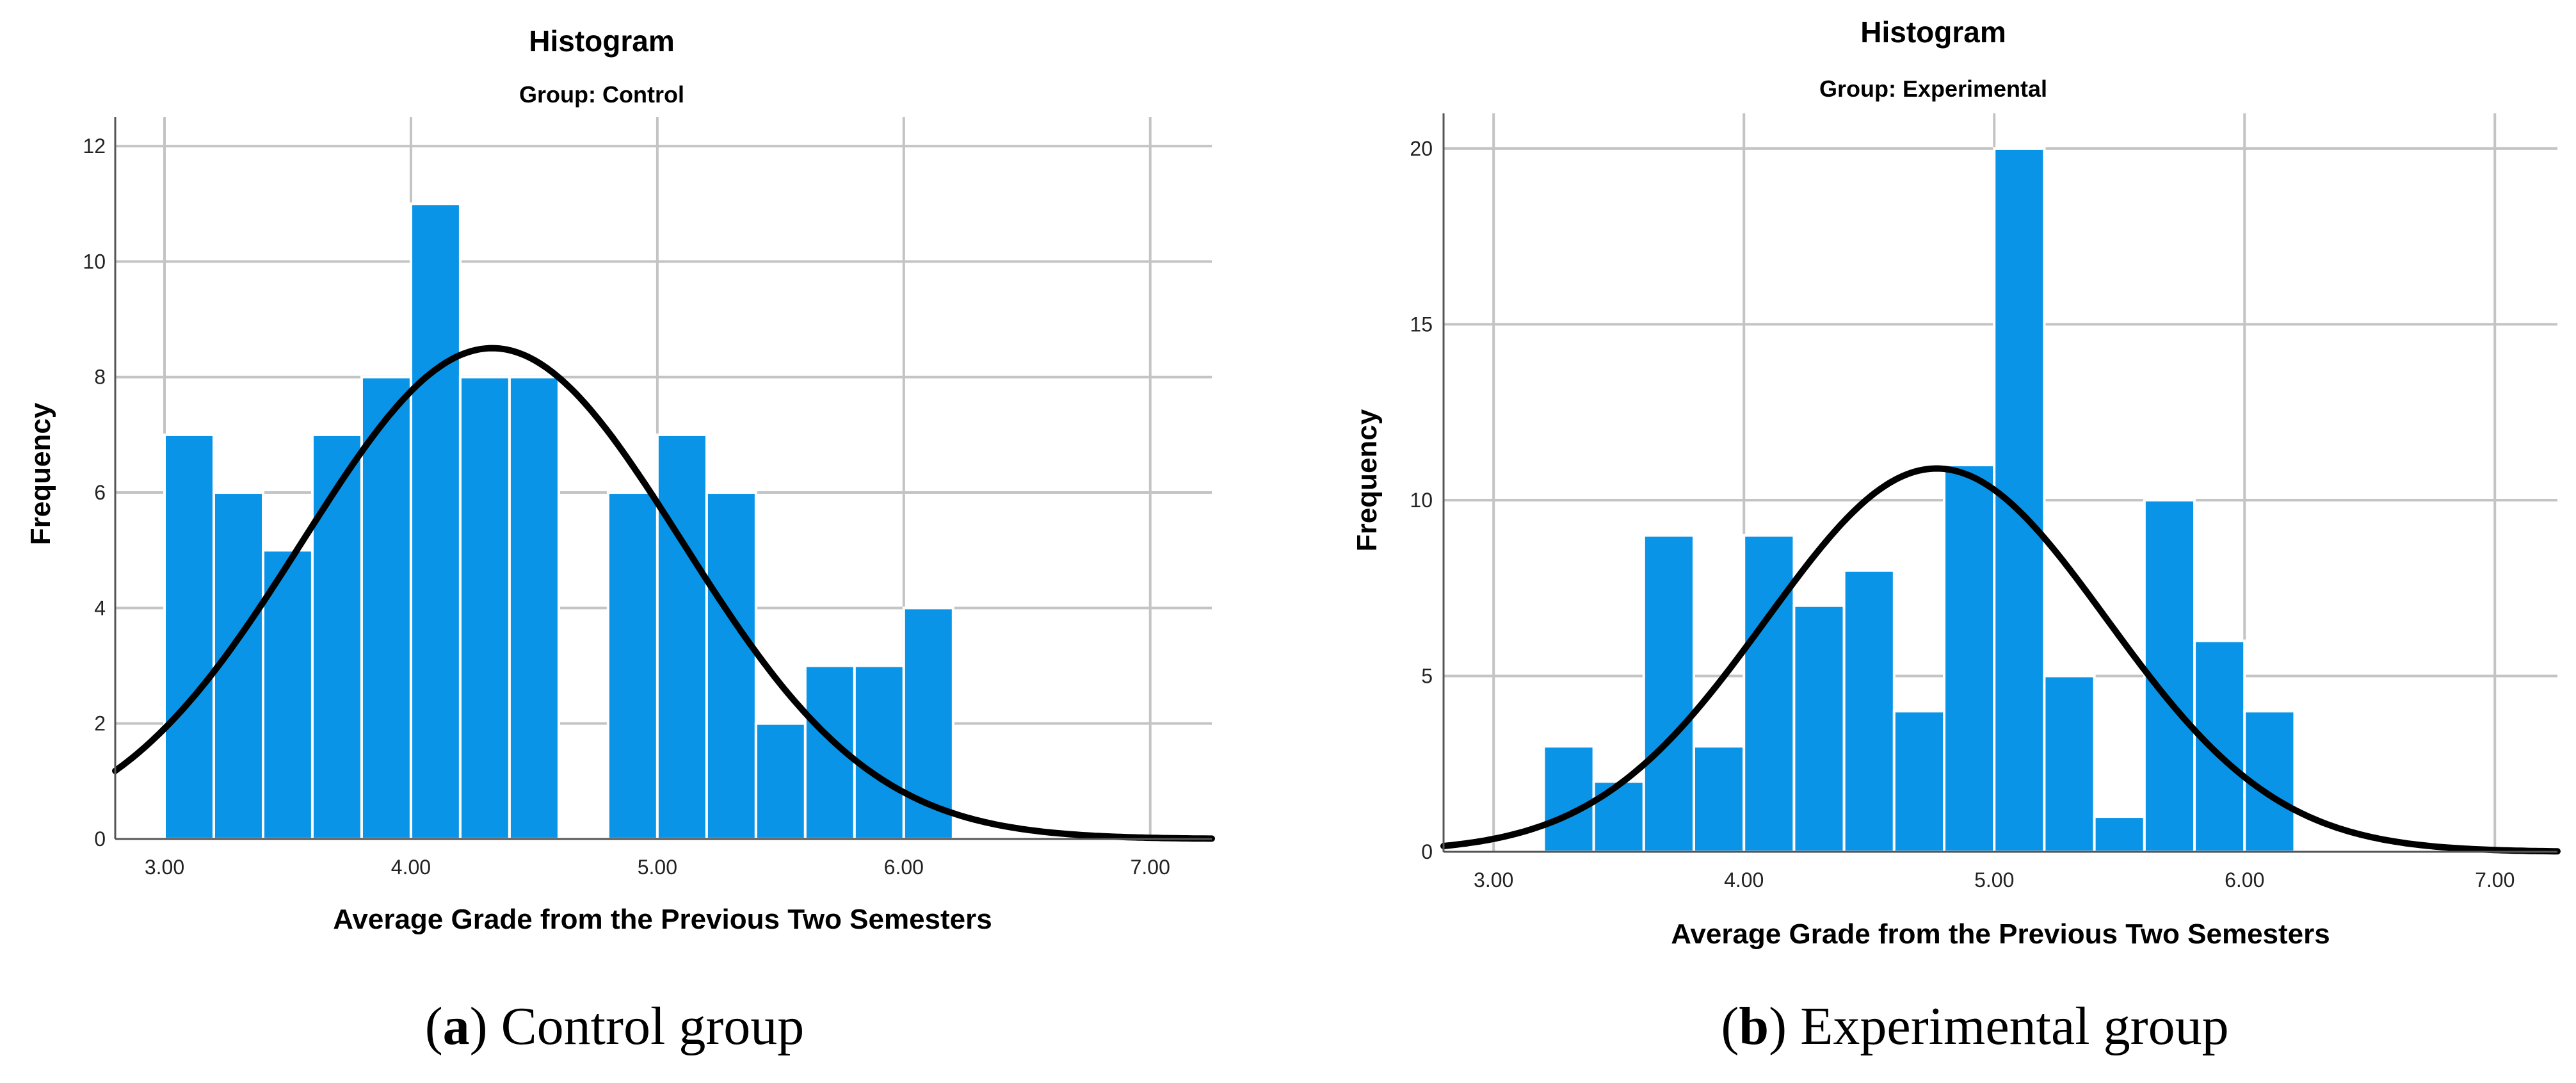  Describe the element at coordinates (1427, 676) in the screenshot. I see `y-tick-label: 5` at that location.